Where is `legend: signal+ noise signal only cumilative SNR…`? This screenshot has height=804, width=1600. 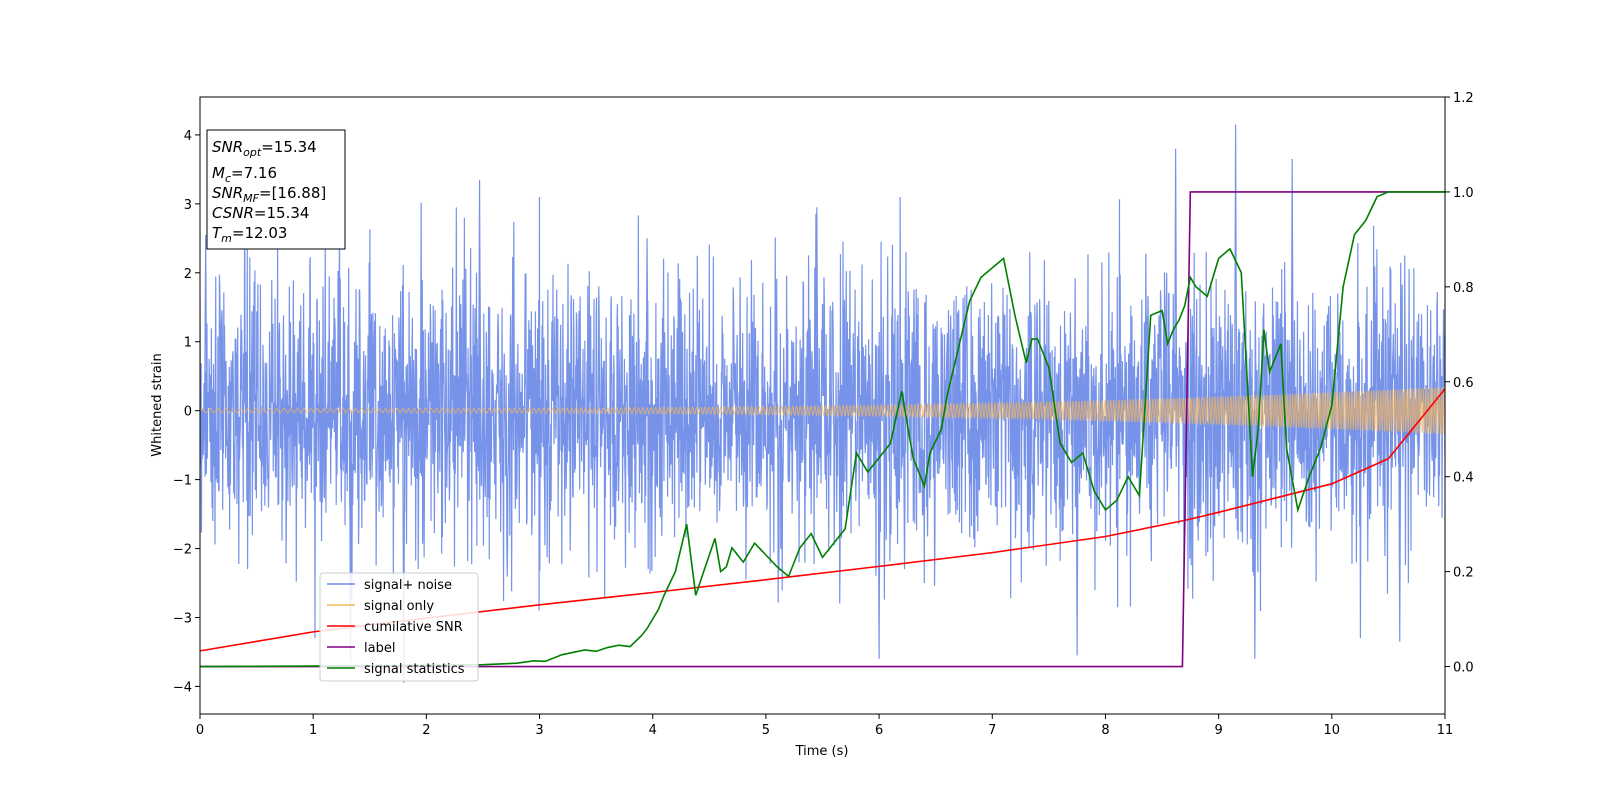
legend: signal+ noise signal only cumilative SNR… is located at coordinates (399, 627).